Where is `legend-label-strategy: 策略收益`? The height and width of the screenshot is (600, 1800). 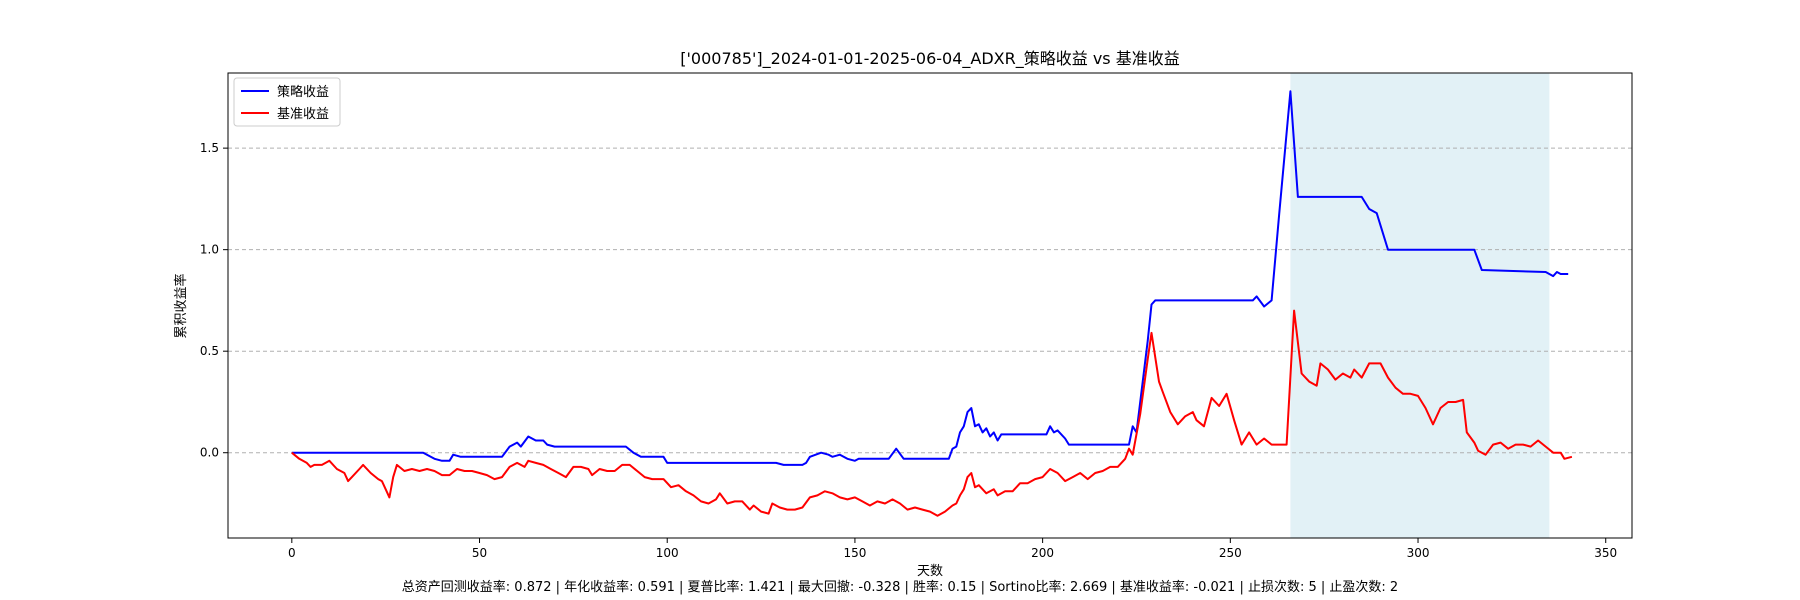
legend-label-strategy: 策略收益 is located at coordinates (303, 92).